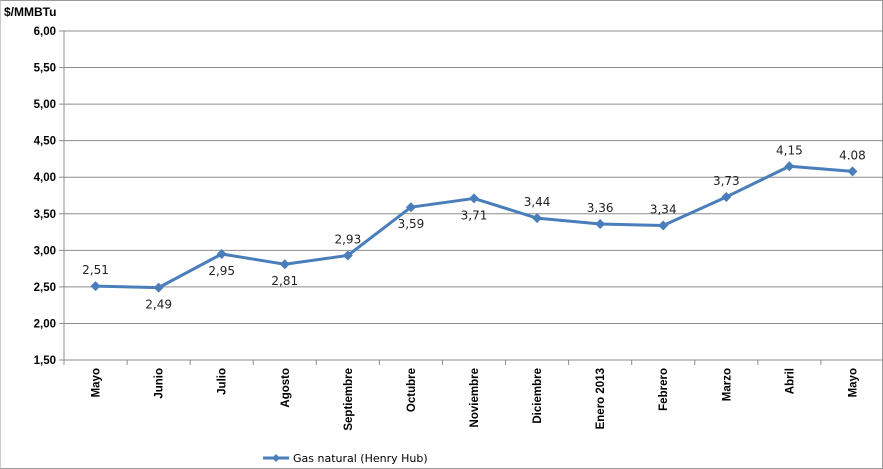  What do you see at coordinates (95, 270) in the screenshot?
I see `data-label: 2,51` at bounding box center [95, 270].